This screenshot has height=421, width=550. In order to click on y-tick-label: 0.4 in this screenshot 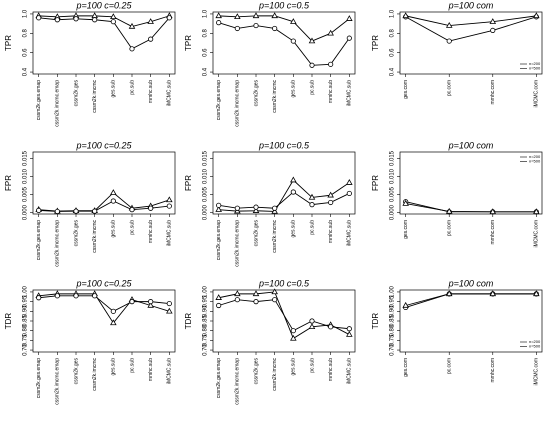, I will do `click(26, 71)`.